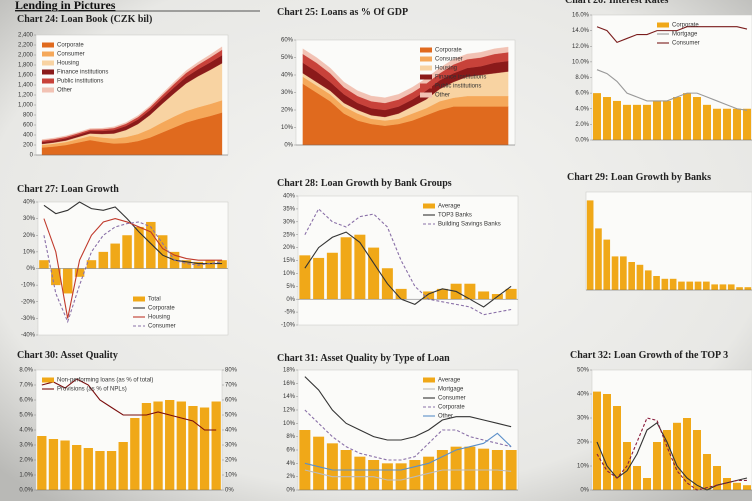 Image resolution: width=752 pixels, height=501 pixels. I want to click on y-tick-label: 8.0%, so click(582, 78).